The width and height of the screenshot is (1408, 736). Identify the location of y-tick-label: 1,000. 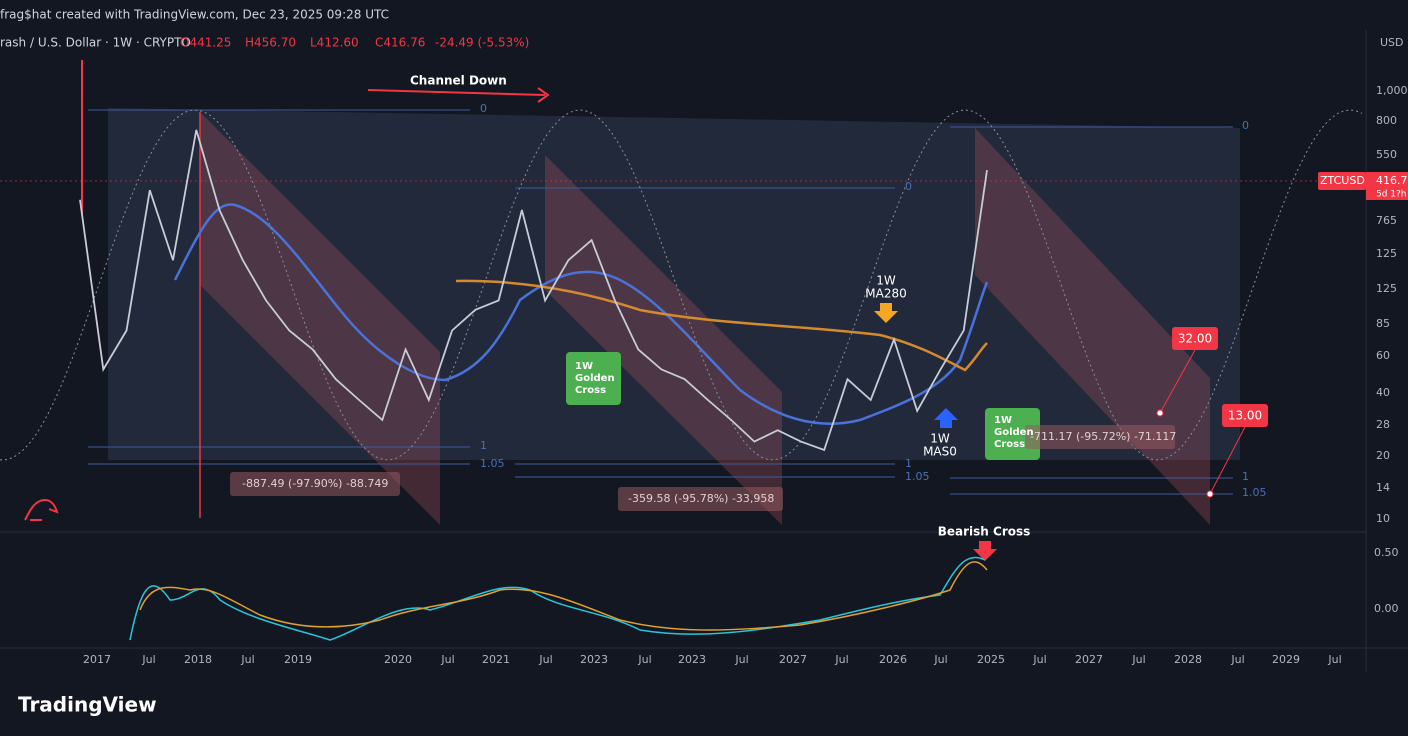
(1392, 90).